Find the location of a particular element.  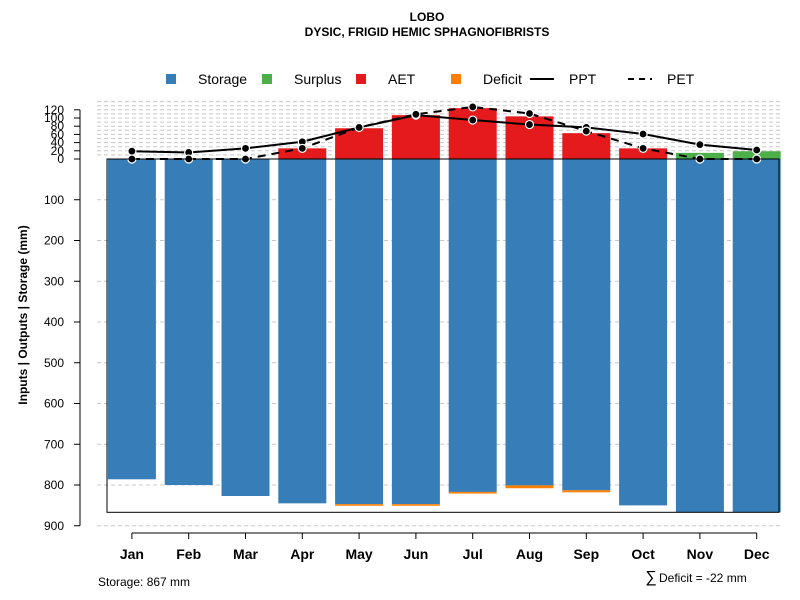

legend-label-deficit: Deficit is located at coordinates (502, 79).